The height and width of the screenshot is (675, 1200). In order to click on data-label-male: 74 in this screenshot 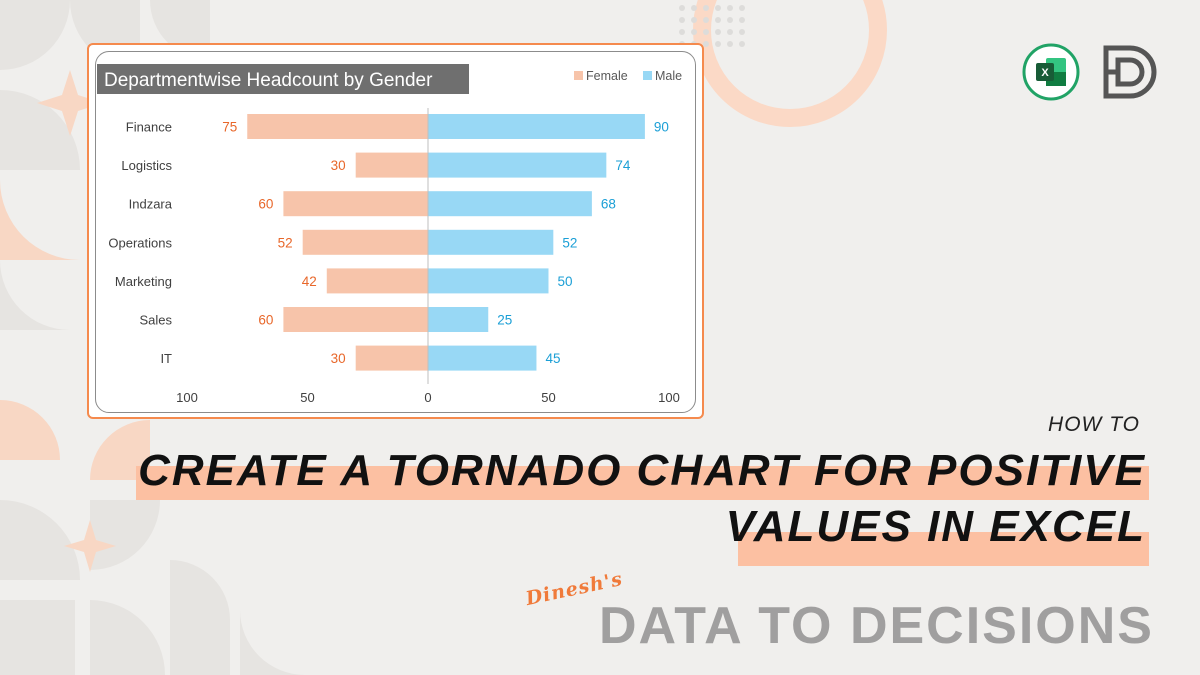, I will do `click(623, 165)`.